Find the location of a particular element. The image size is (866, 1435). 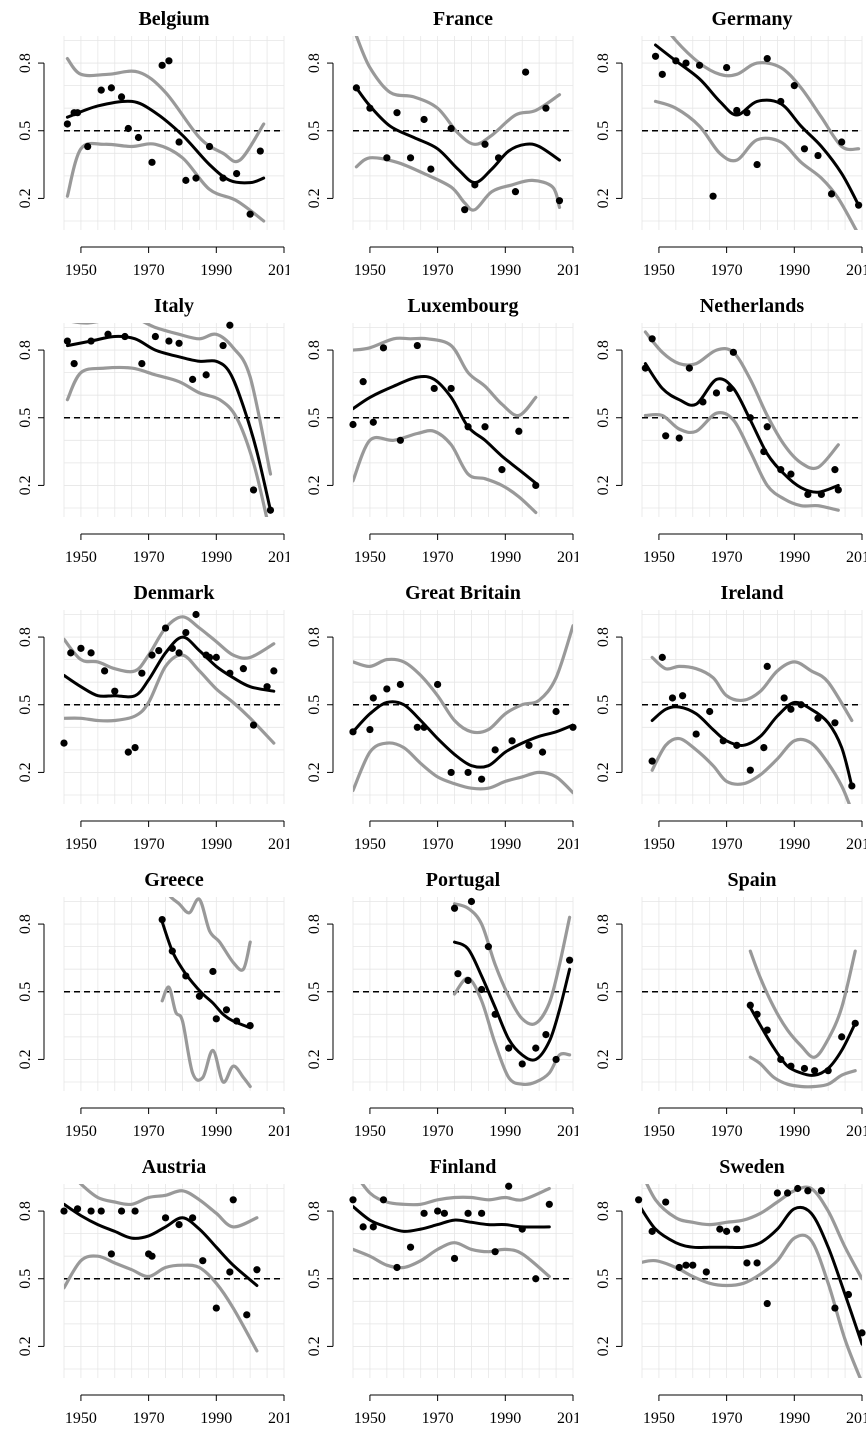

panel-ireland: Ireland 0.2 0.5 0.8 1950 1970 1990 2010 is located at coordinates (730, 717).